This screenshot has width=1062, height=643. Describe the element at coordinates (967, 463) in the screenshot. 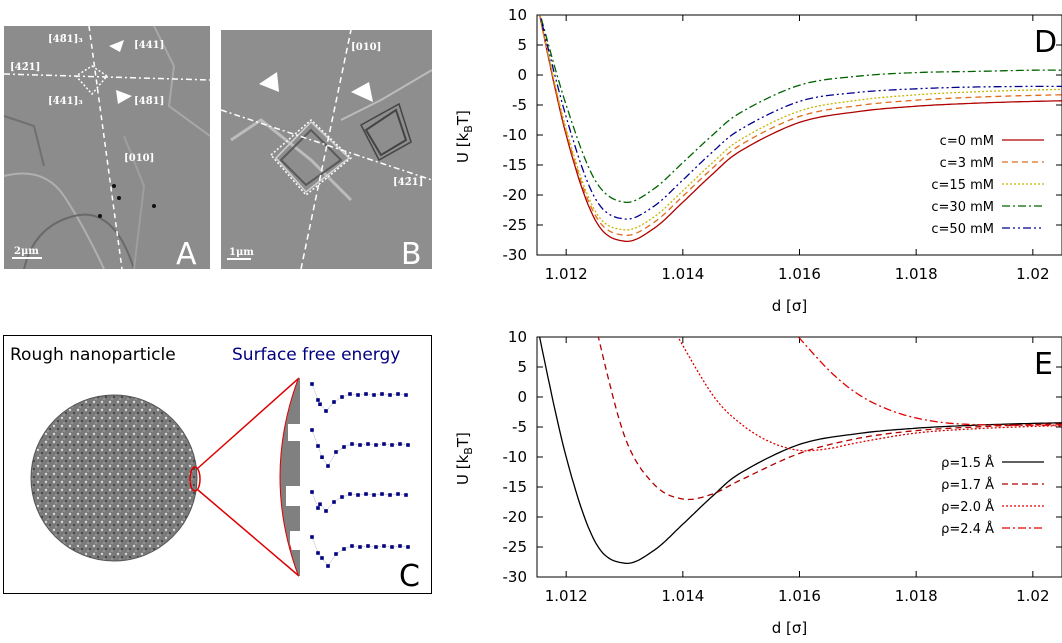

I see `chart-e-legend-label: ρ=1.5 Å` at that location.